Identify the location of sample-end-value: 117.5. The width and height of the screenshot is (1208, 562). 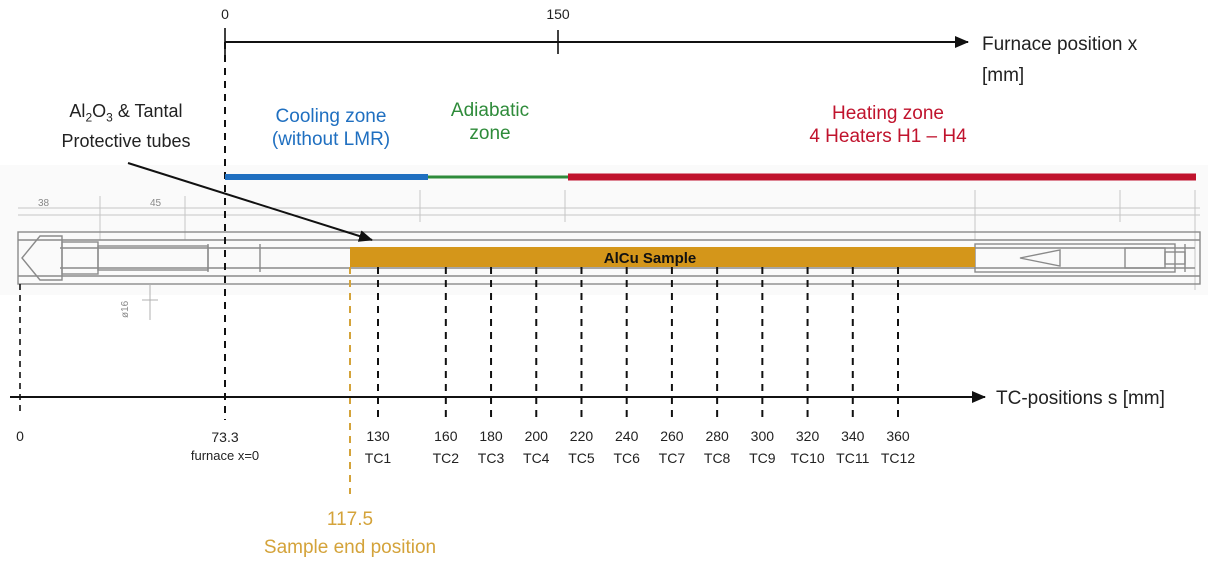
(350, 519).